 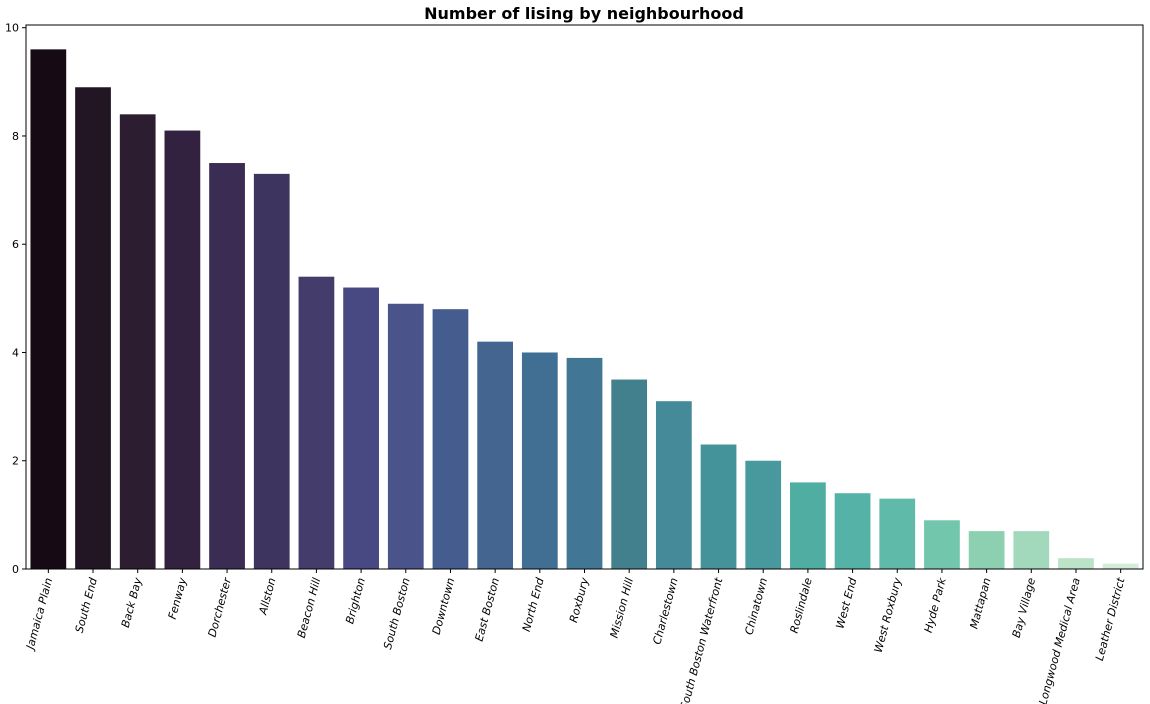 What do you see at coordinates (584, 463) in the screenshot?
I see `bar-roxbury` at bounding box center [584, 463].